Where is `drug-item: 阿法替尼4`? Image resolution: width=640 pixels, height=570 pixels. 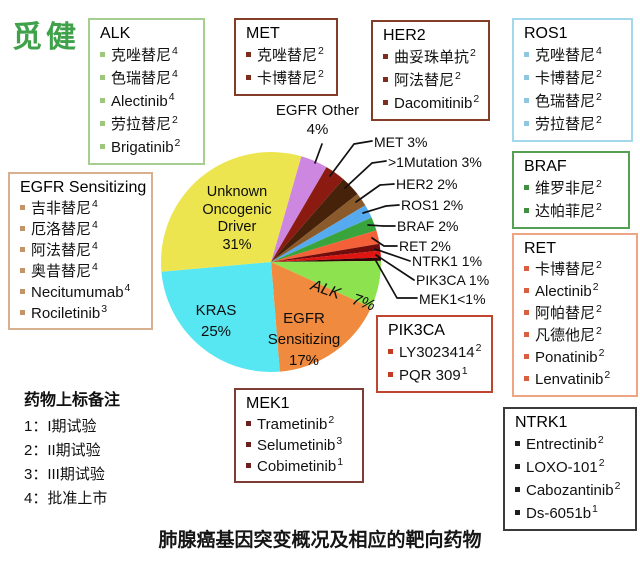
drug-item: 阿法替尼4 is located at coordinates (80, 250).